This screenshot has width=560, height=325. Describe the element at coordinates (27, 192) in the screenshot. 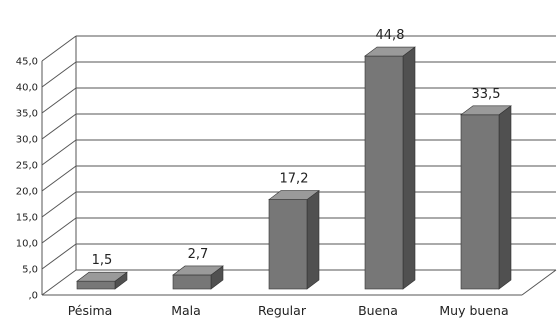

I see `y-tick-label: 20,0` at that location.